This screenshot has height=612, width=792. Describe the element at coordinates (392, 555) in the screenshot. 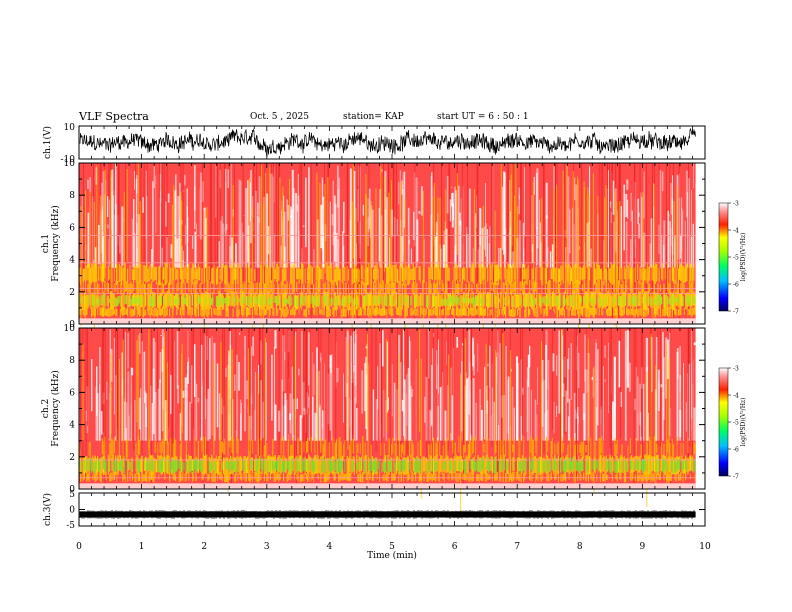

I see `x-axis-label: Time (min)` at that location.